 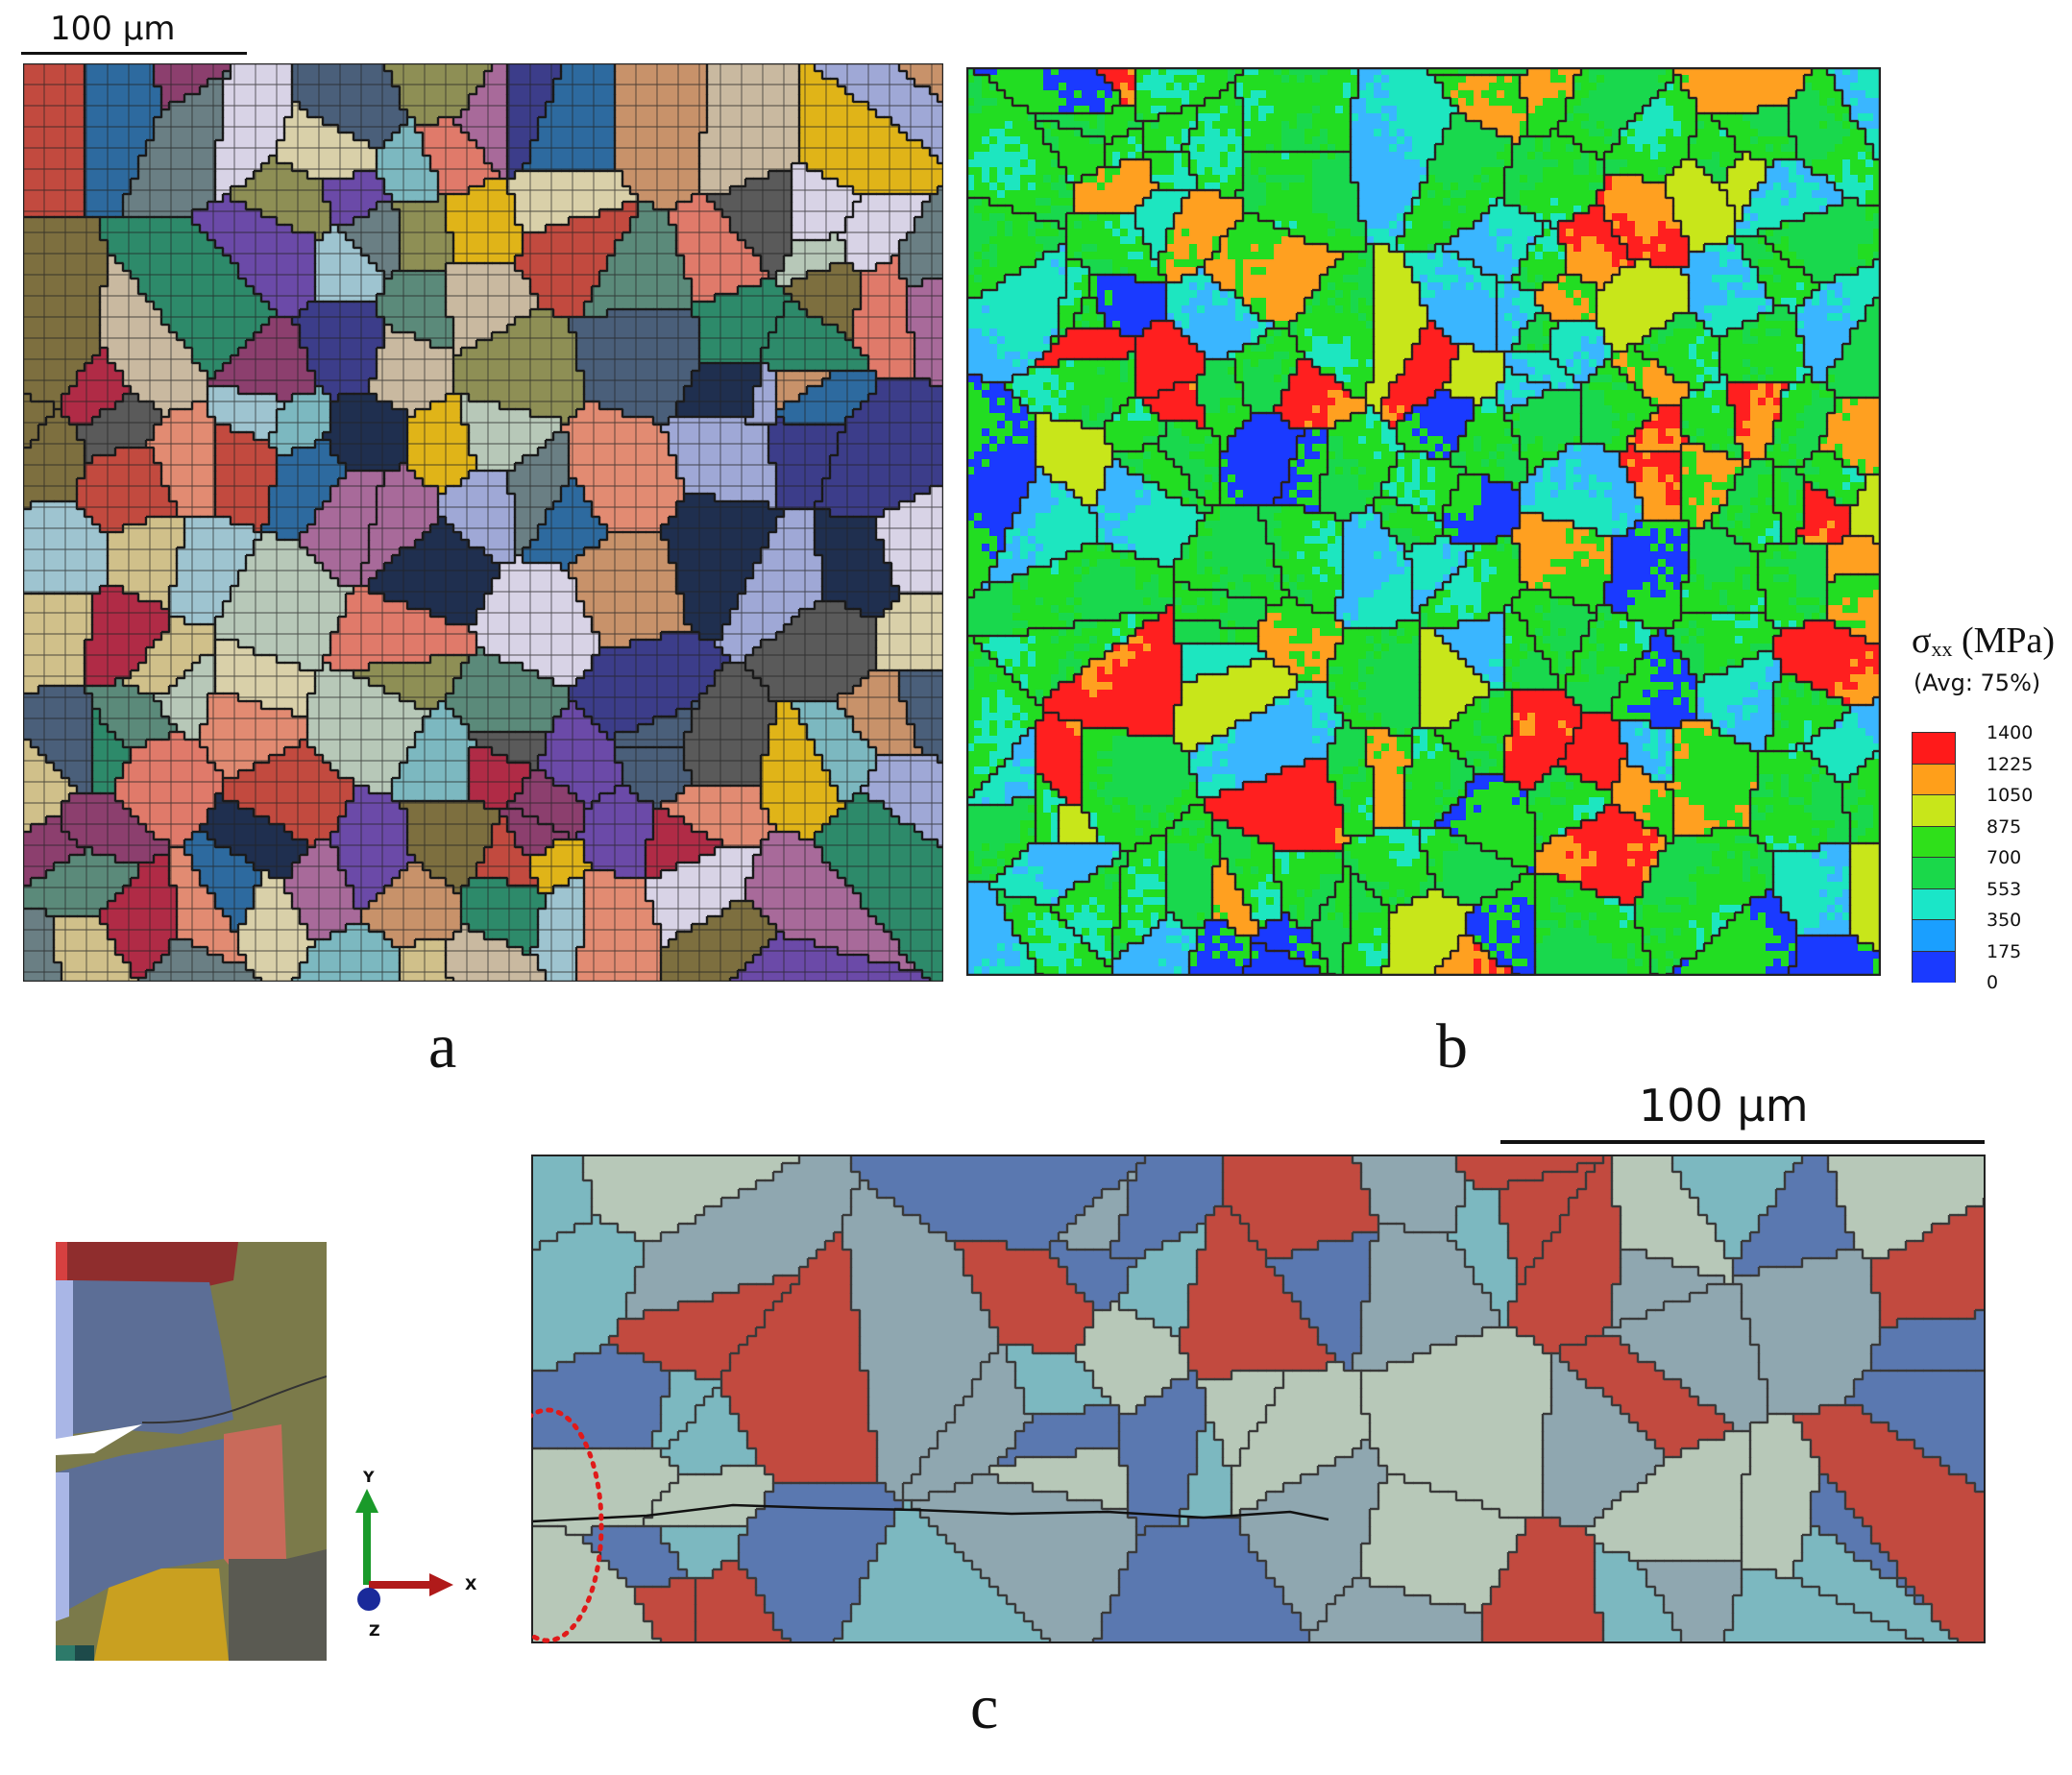 What do you see at coordinates (2025, 857) in the screenshot?
I see `legend-tick-labels: 1400 1225 1050 875 700 553 350 175 0` at bounding box center [2025, 857].